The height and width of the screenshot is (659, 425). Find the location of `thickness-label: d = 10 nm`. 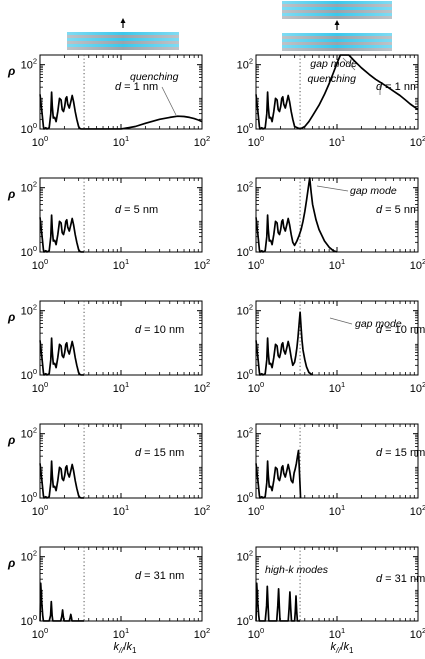

thickness-label: d = 10 nm is located at coordinates (400, 330).